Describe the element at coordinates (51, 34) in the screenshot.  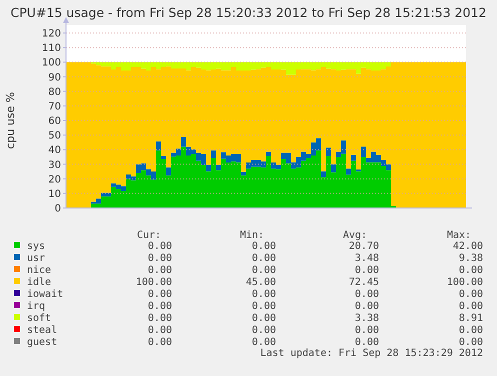
I see `y-tick-label: 120` at that location.